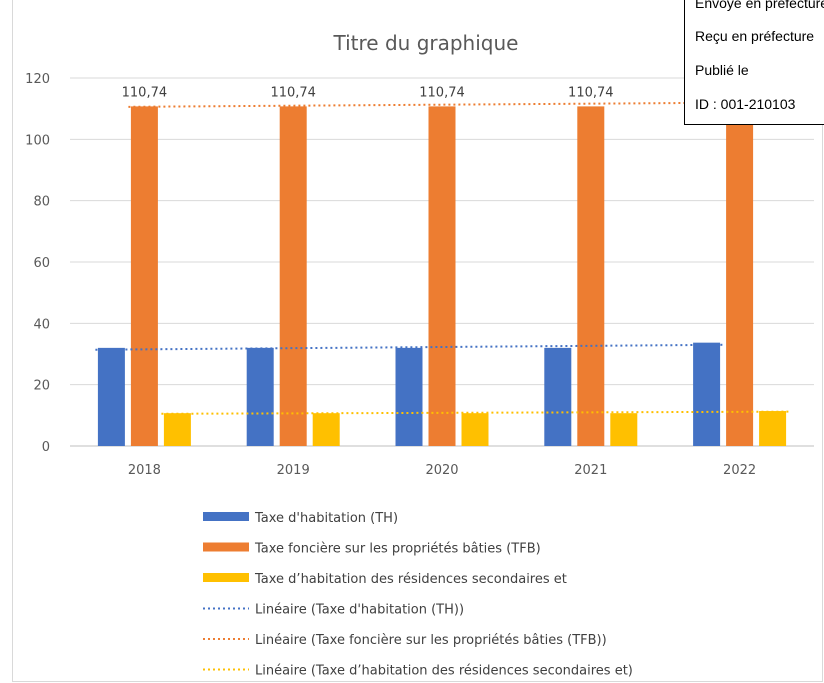 This screenshot has height=683, width=824. What do you see at coordinates (441, 470) in the screenshot?
I see `x-tick-label: 2020` at bounding box center [441, 470].